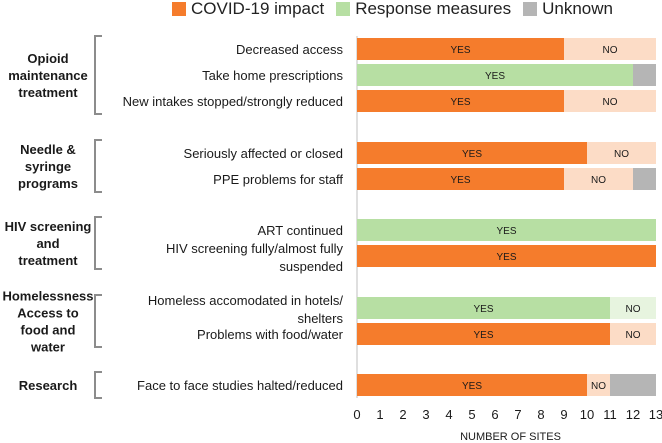  Describe the element at coordinates (517, 414) in the screenshot. I see `x-tick-label: 7` at that location.